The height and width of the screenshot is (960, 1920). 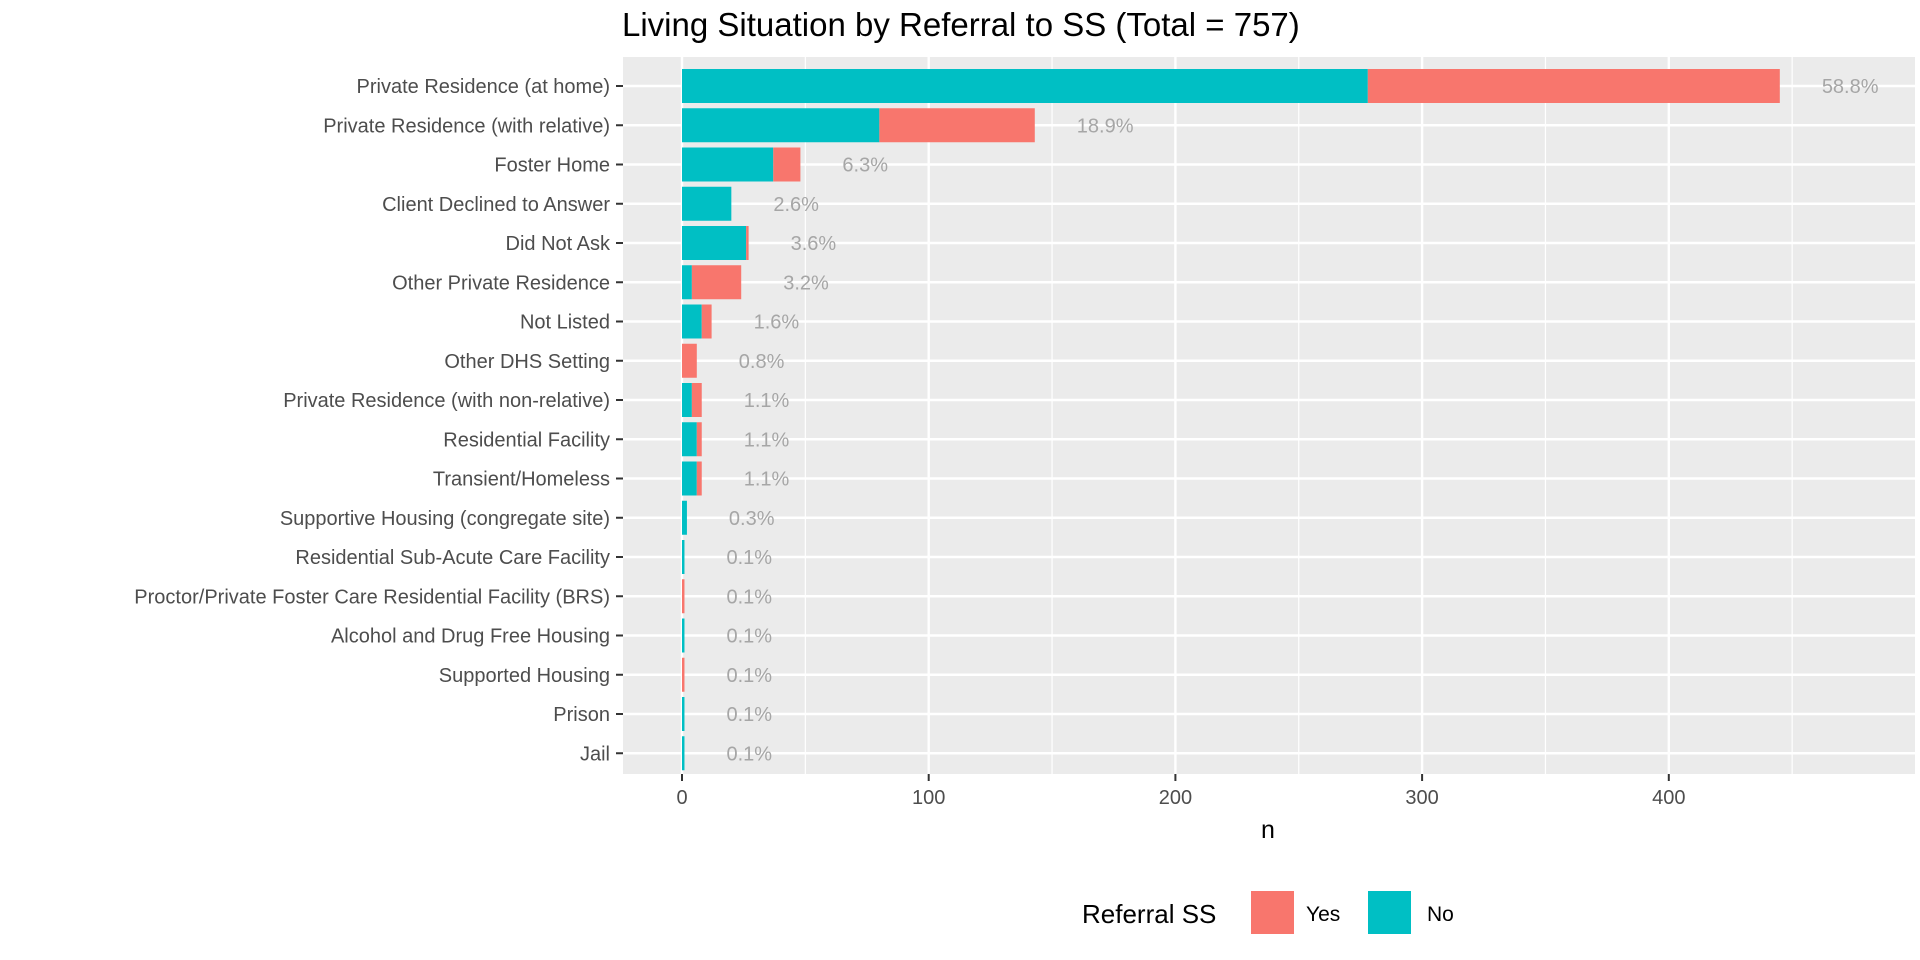 What do you see at coordinates (446, 401) in the screenshot?
I see `y-tick-label: Private Residence (with non-relative)` at bounding box center [446, 401].